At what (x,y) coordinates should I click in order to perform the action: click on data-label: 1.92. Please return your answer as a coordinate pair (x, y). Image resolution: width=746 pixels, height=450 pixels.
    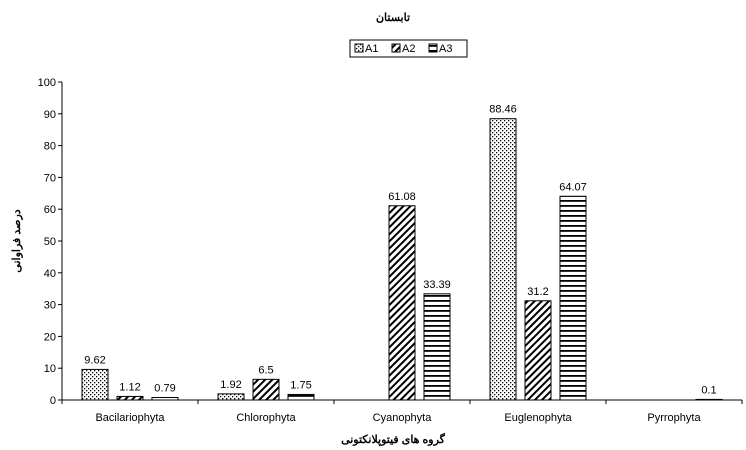
    Looking at the image, I should click on (230, 385).